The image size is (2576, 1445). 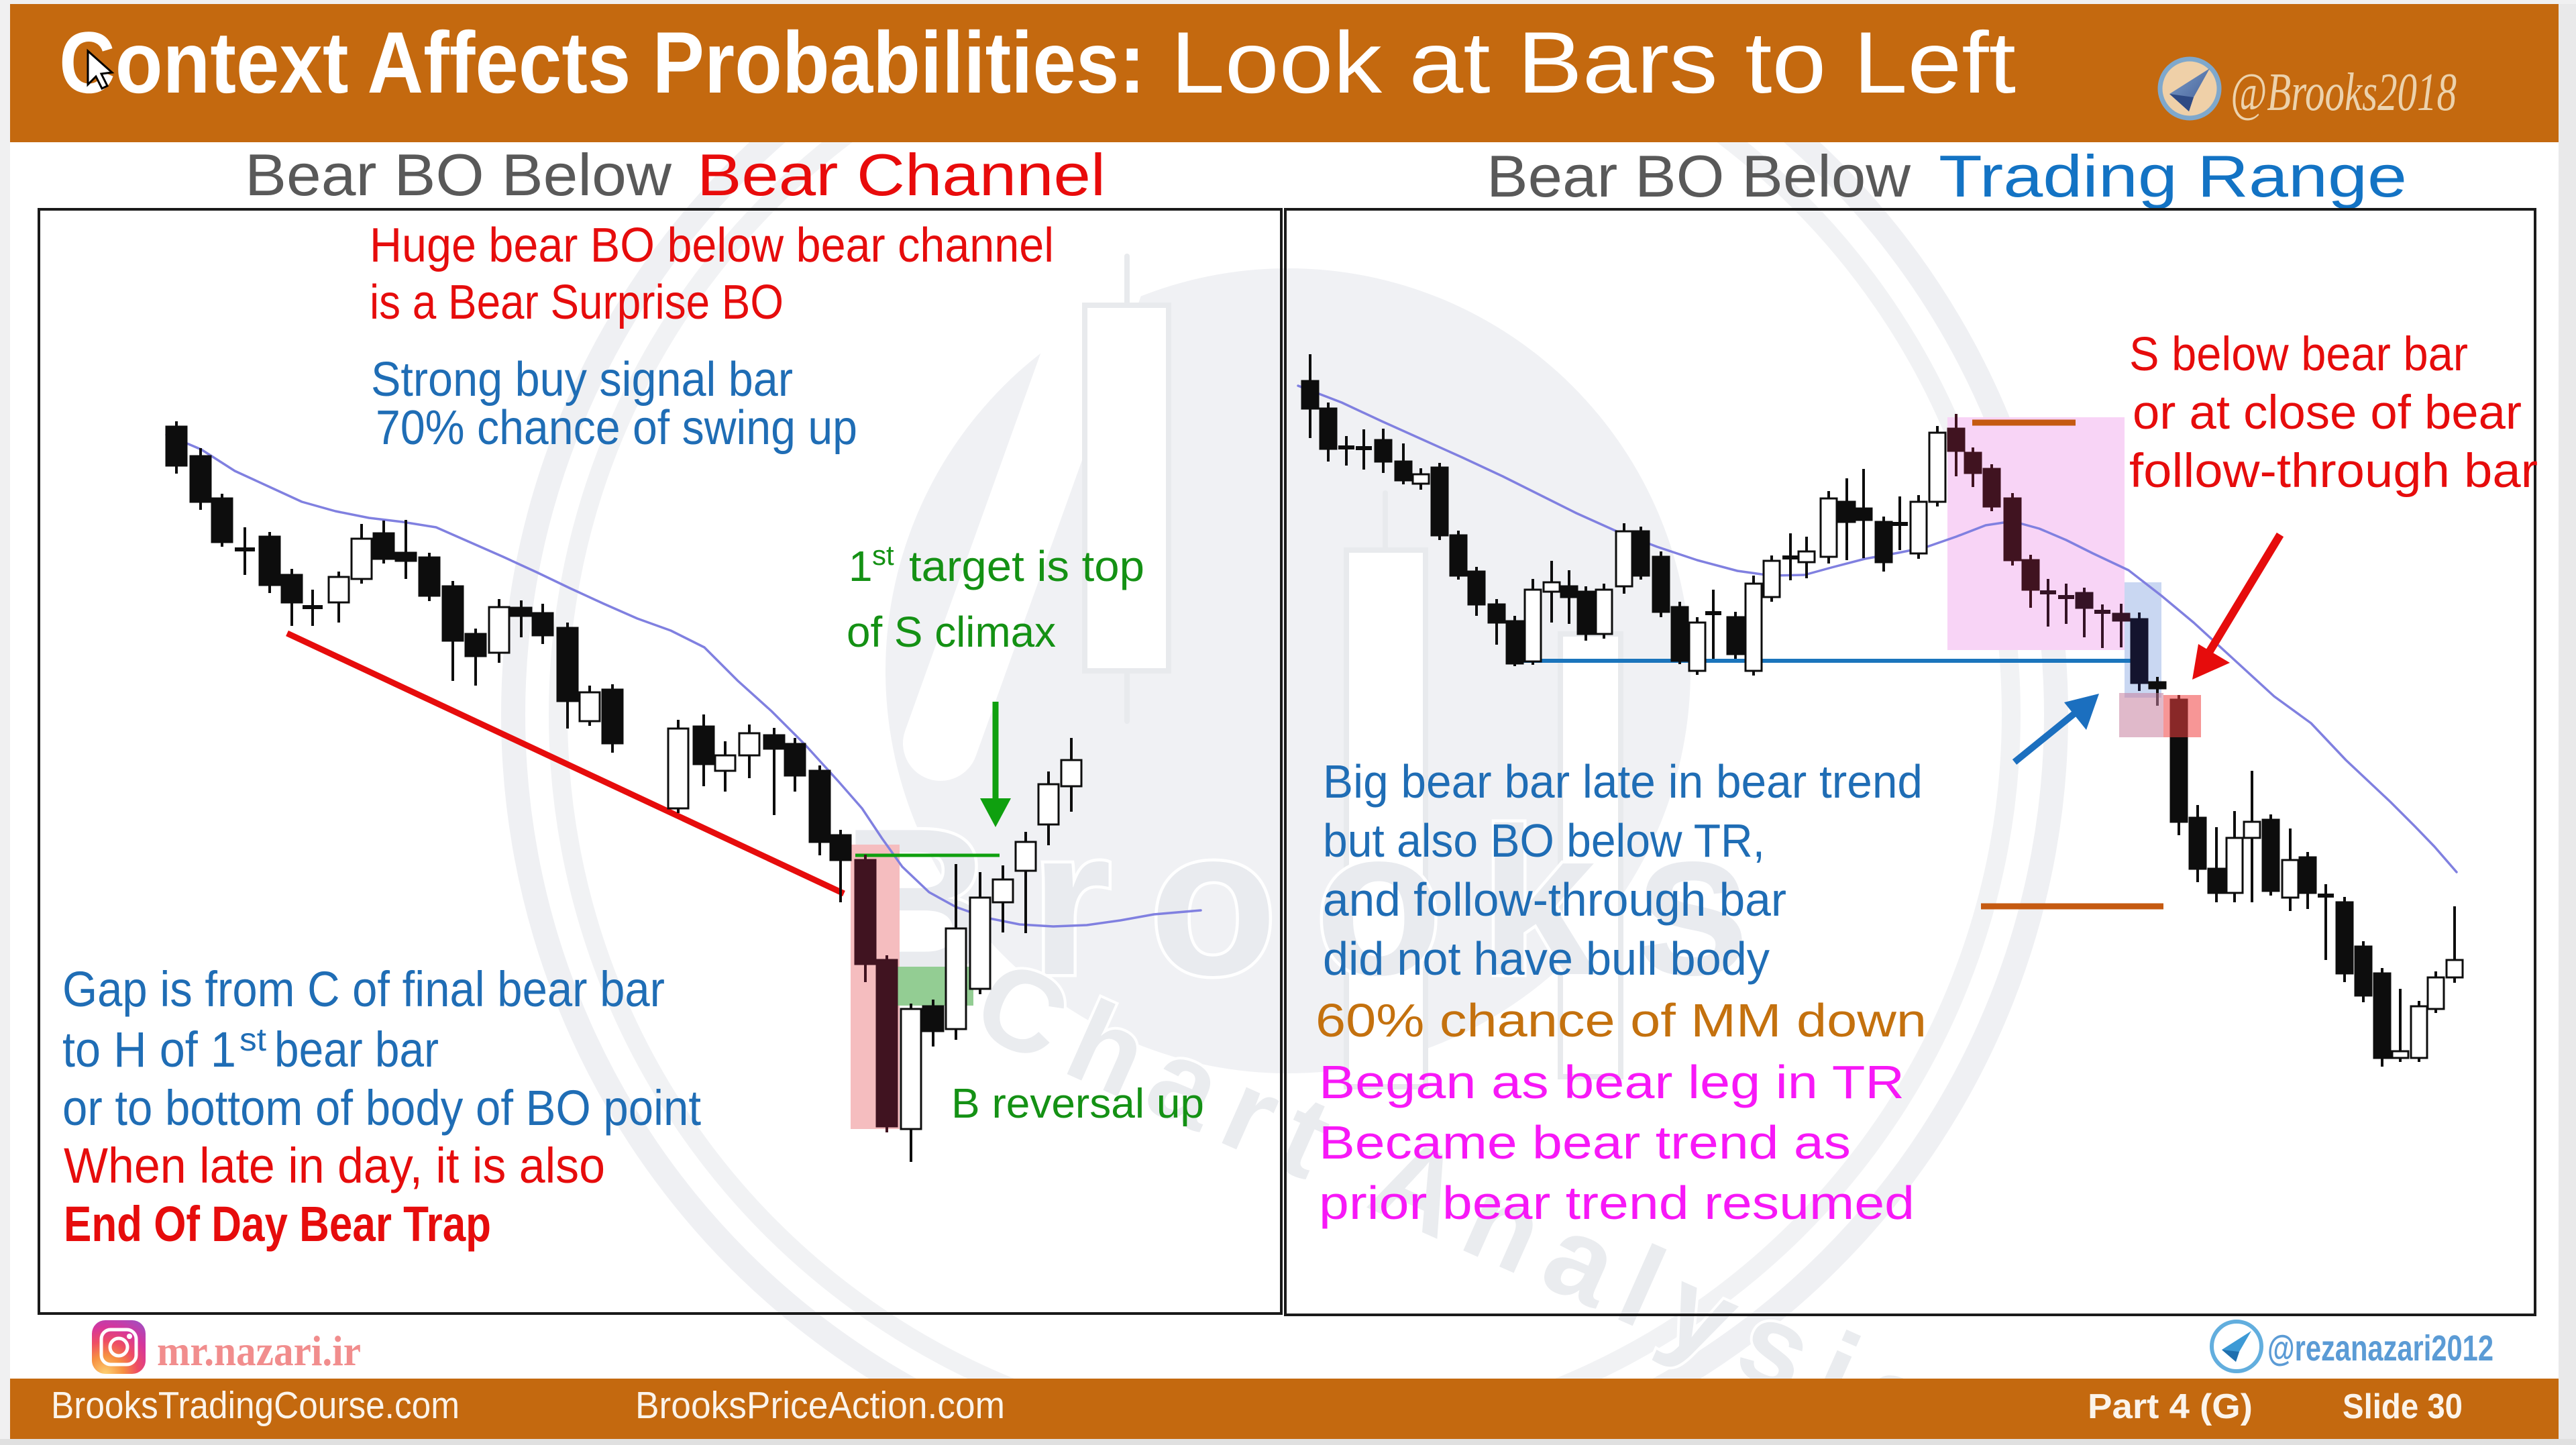 What do you see at coordinates (951, 632) in the screenshot?
I see `svg-text: of S climax` at bounding box center [951, 632].